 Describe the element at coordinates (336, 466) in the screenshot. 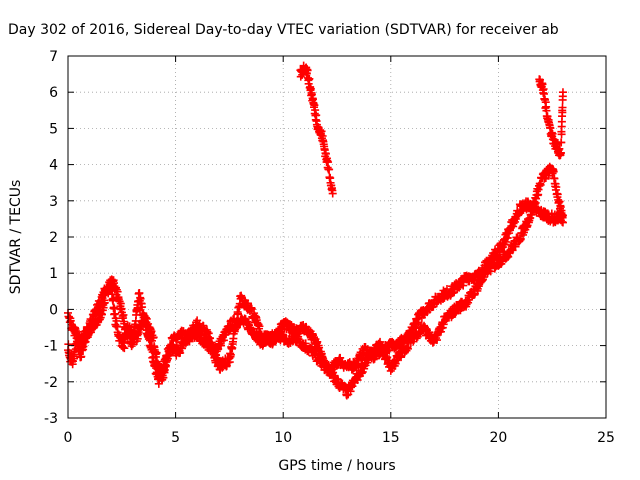

I see `x-axis-label: GPS time / hours` at that location.